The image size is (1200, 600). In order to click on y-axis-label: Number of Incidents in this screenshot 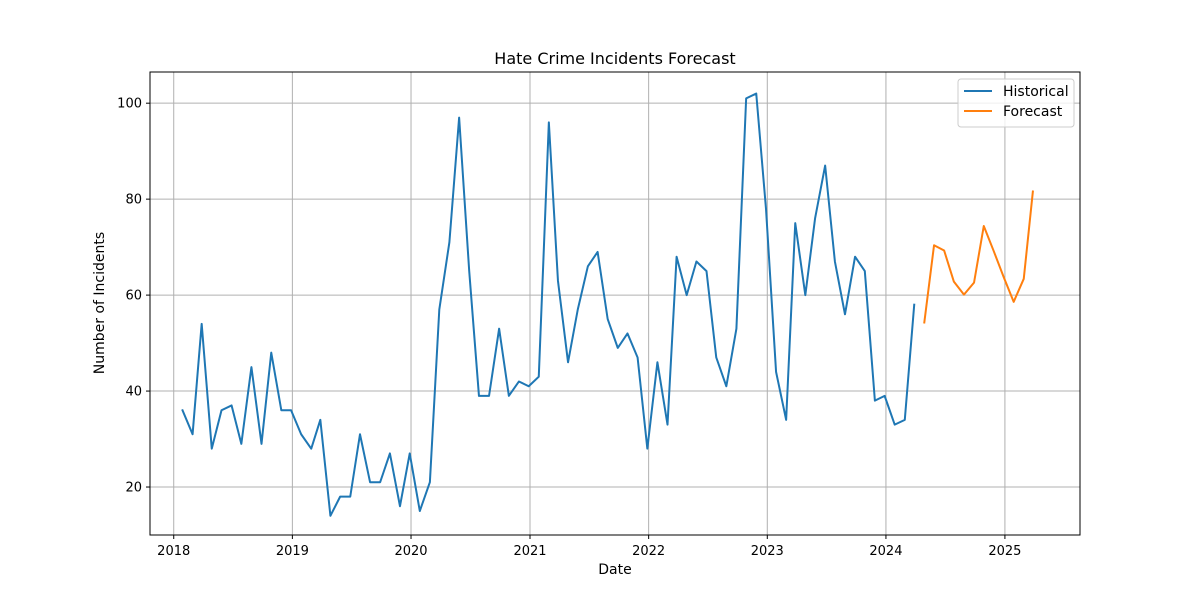, I will do `click(100, 303)`.